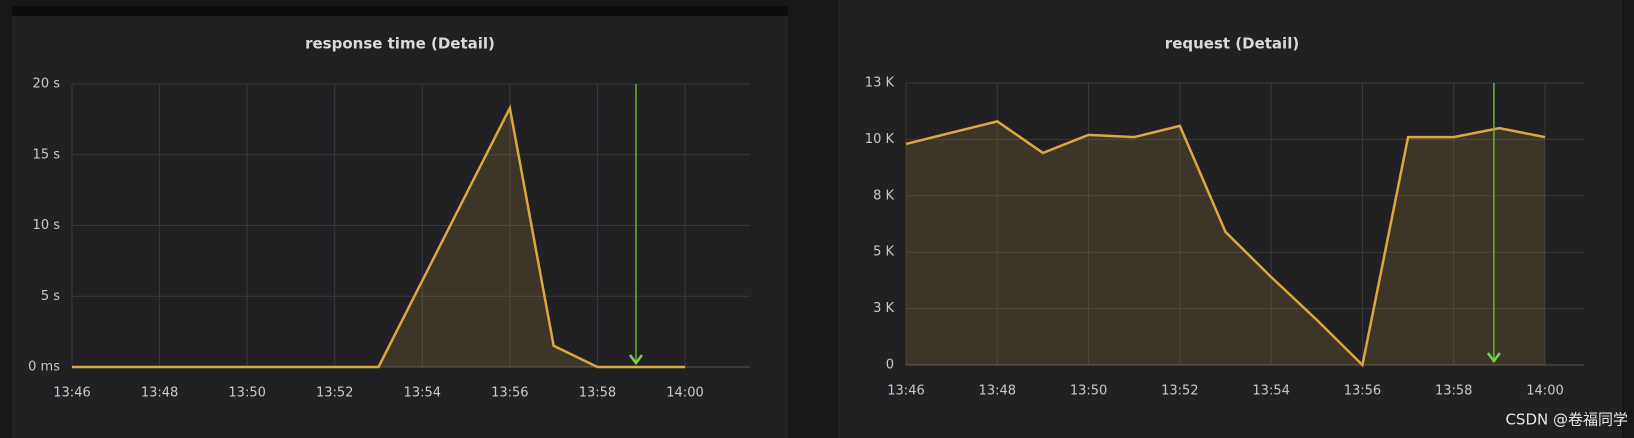 The height and width of the screenshot is (438, 1634). Describe the element at coordinates (44, 367) in the screenshot. I see `y-tick-label: 0 ms` at that location.